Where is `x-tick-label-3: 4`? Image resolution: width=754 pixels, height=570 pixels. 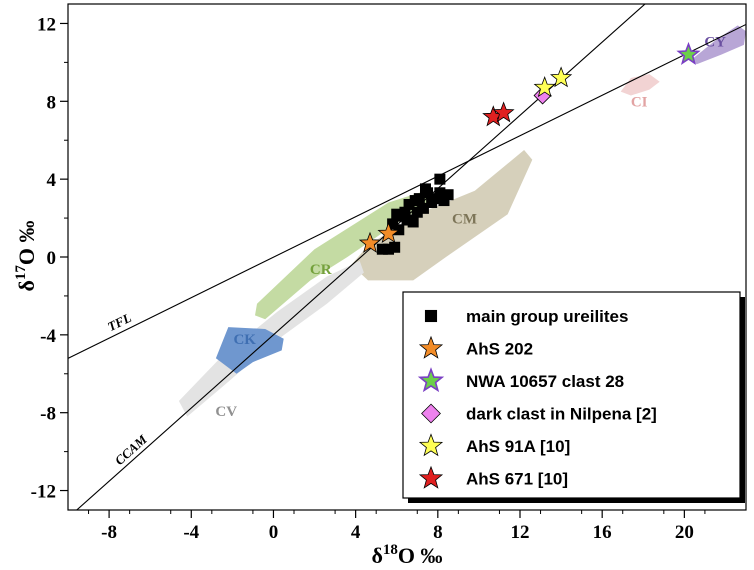 x-tick-label-3: 4 is located at coordinates (356, 532).